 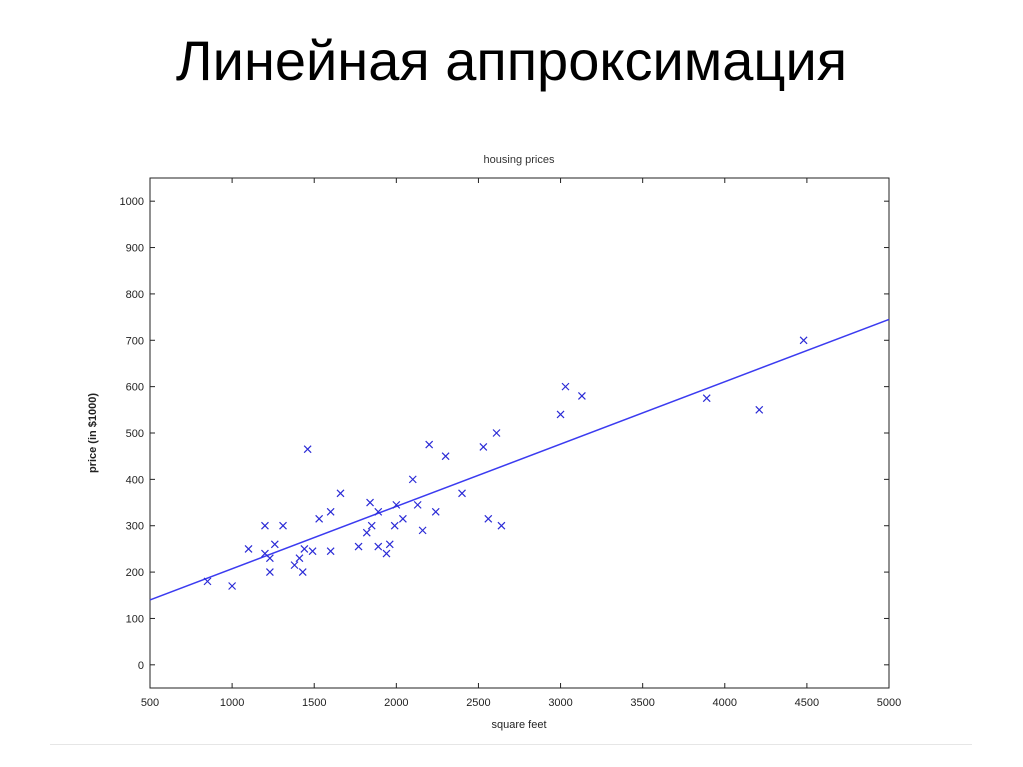 I want to click on y-tick-label: 600, so click(x=135, y=388).